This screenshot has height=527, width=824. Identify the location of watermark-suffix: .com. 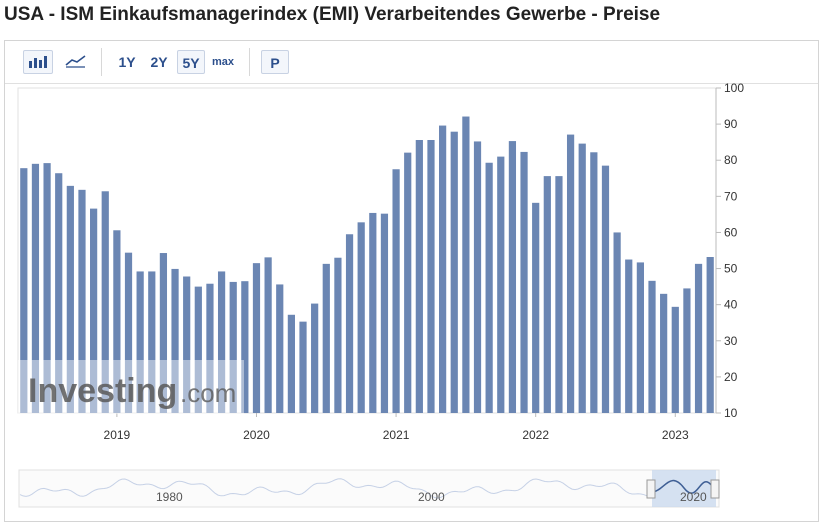
(208, 393).